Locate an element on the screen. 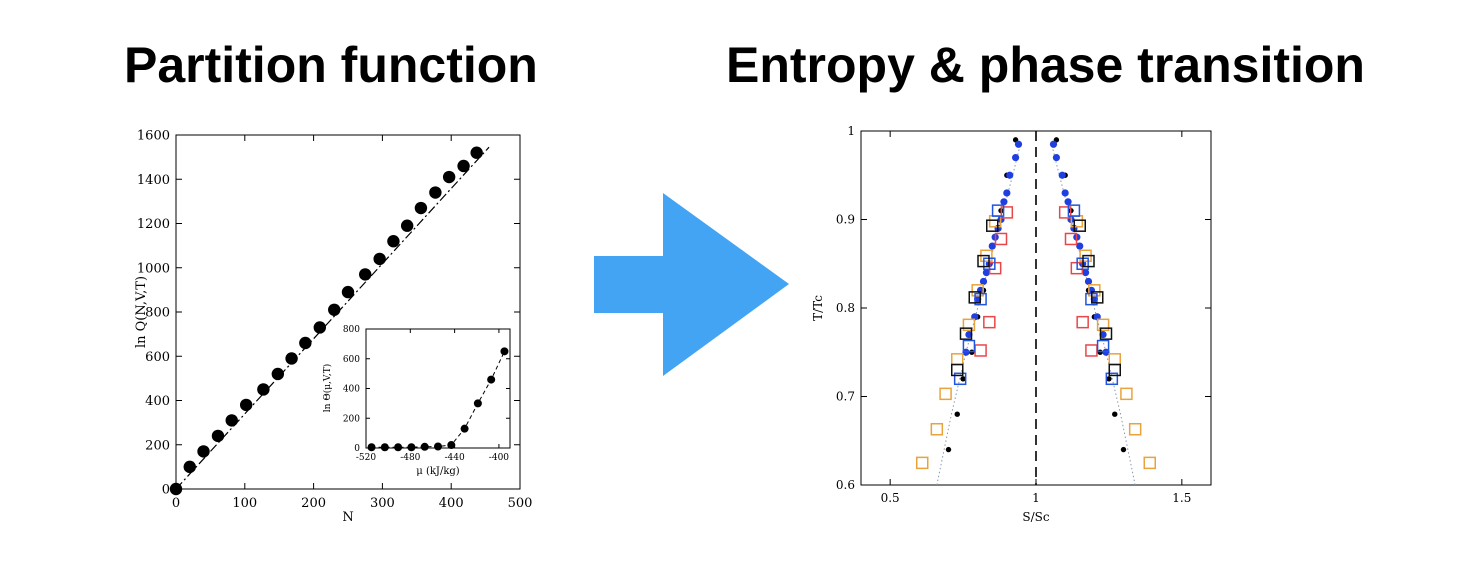 The width and height of the screenshot is (1462, 580). entropy-y-axis-label: T/Tc is located at coordinates (818, 308).